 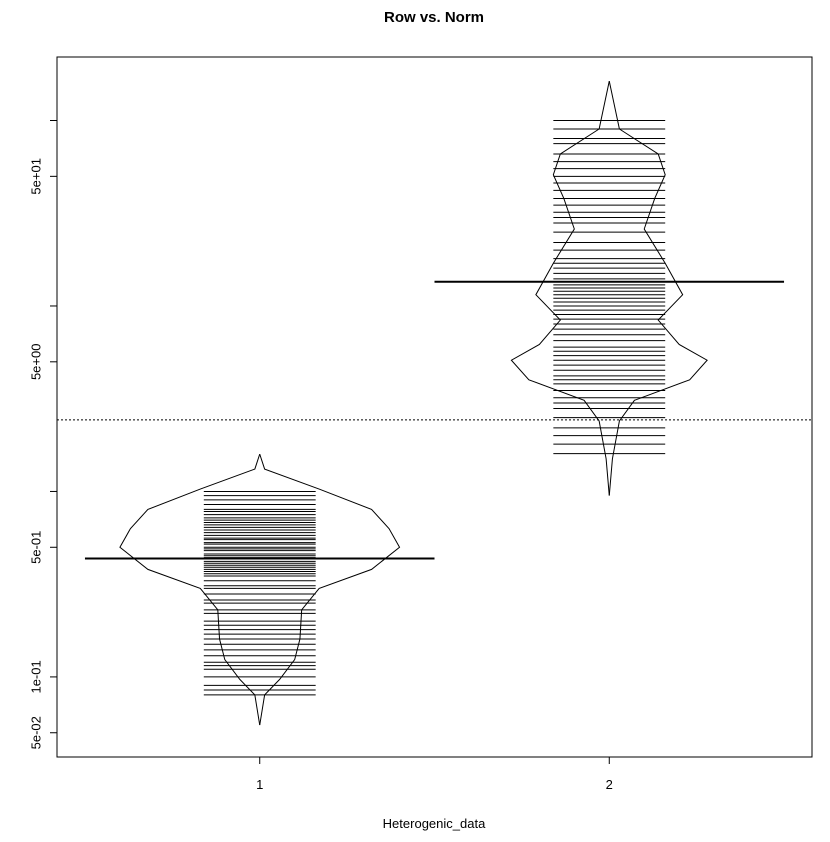 I want to click on chart-title: Row vs. Norm, so click(x=434, y=17).